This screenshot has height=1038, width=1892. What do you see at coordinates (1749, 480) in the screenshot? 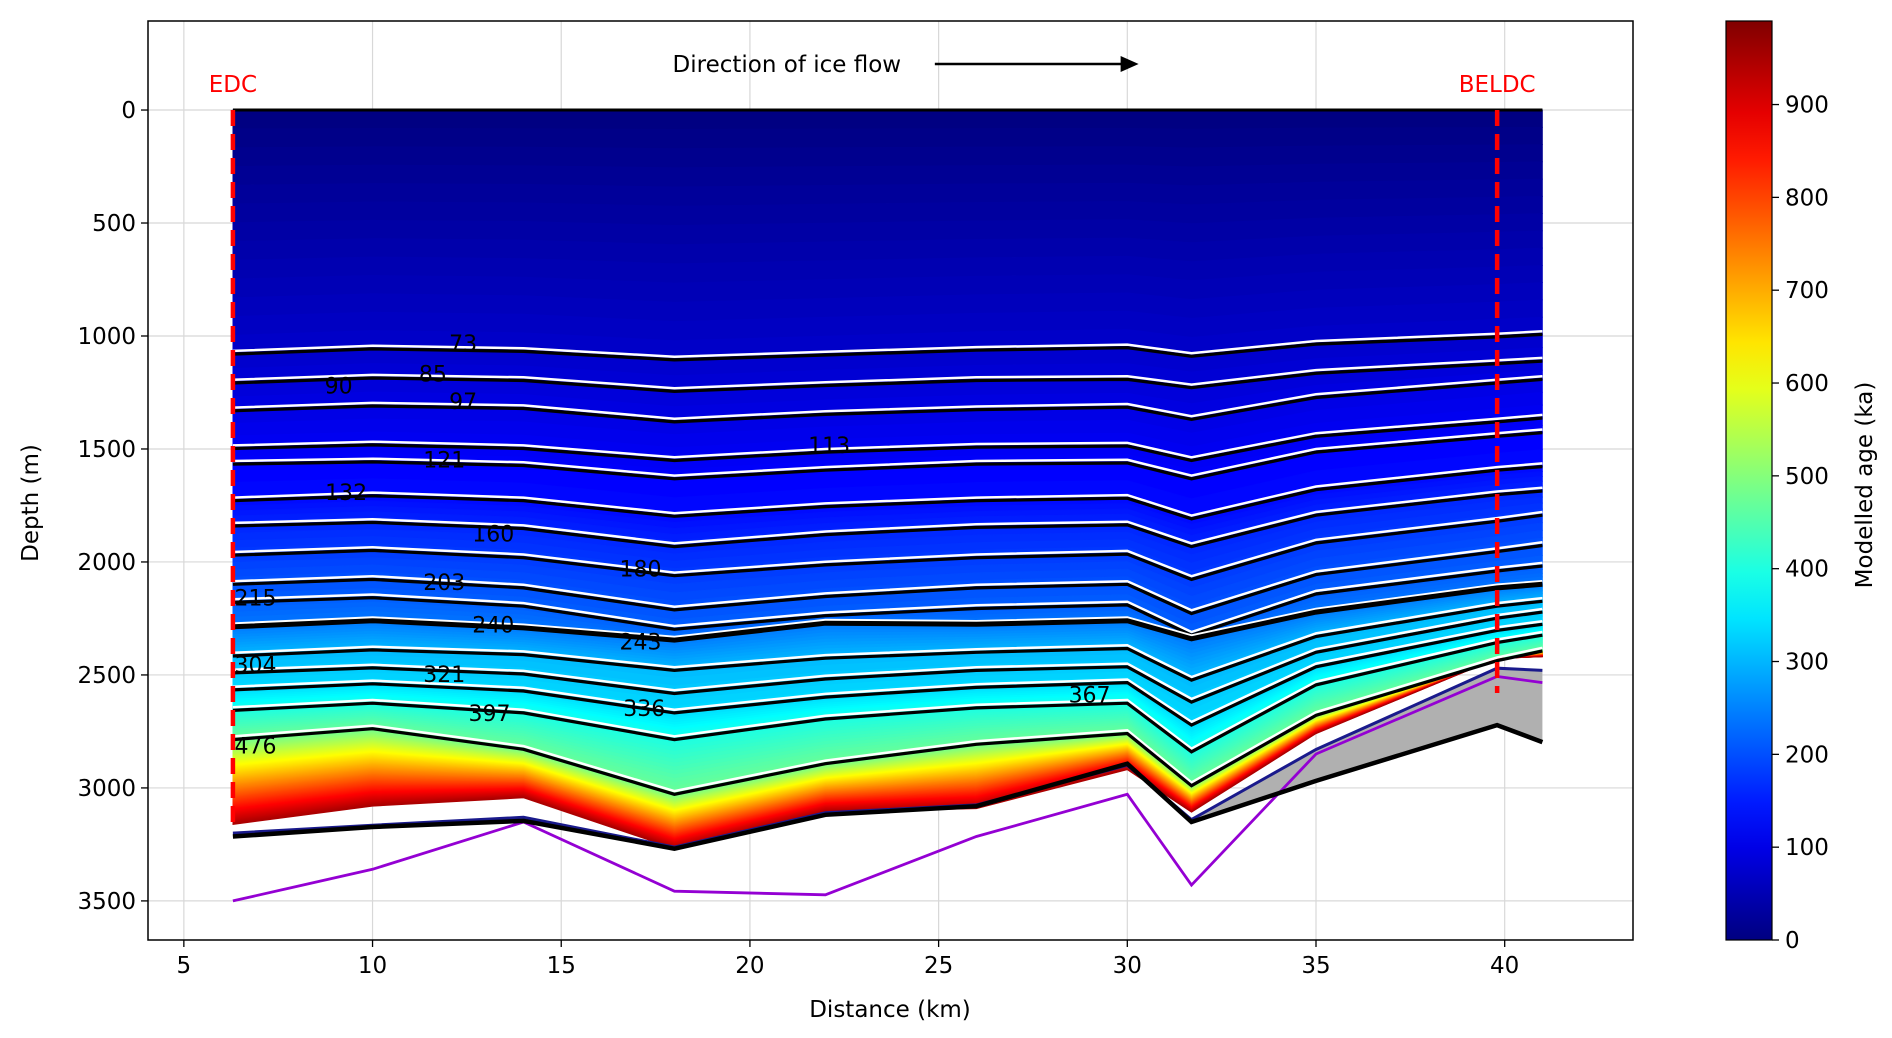
I see `colorbar` at bounding box center [1749, 480].